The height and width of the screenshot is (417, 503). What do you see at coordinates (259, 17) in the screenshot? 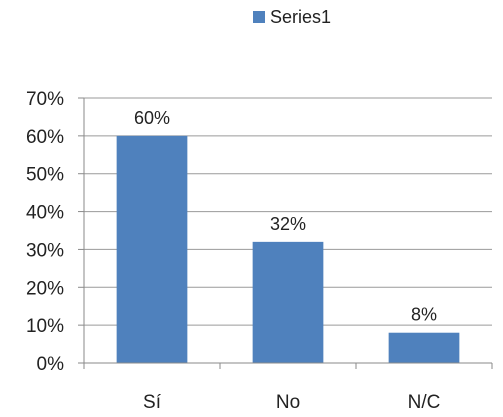
I see `legend-swatch-series1` at bounding box center [259, 17].